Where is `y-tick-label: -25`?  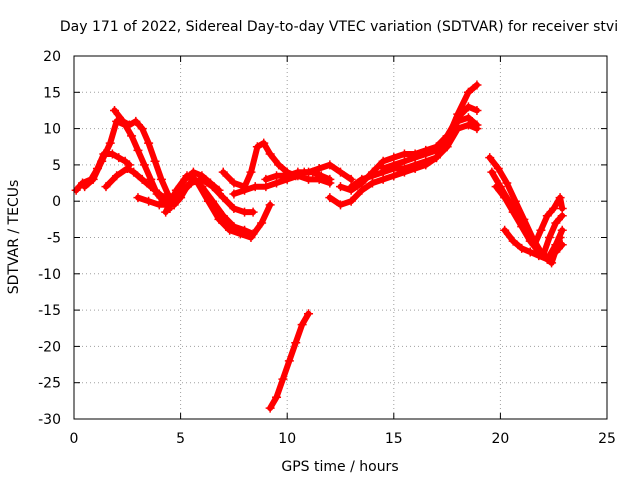
y-tick-label: -25 is located at coordinates (49, 384).